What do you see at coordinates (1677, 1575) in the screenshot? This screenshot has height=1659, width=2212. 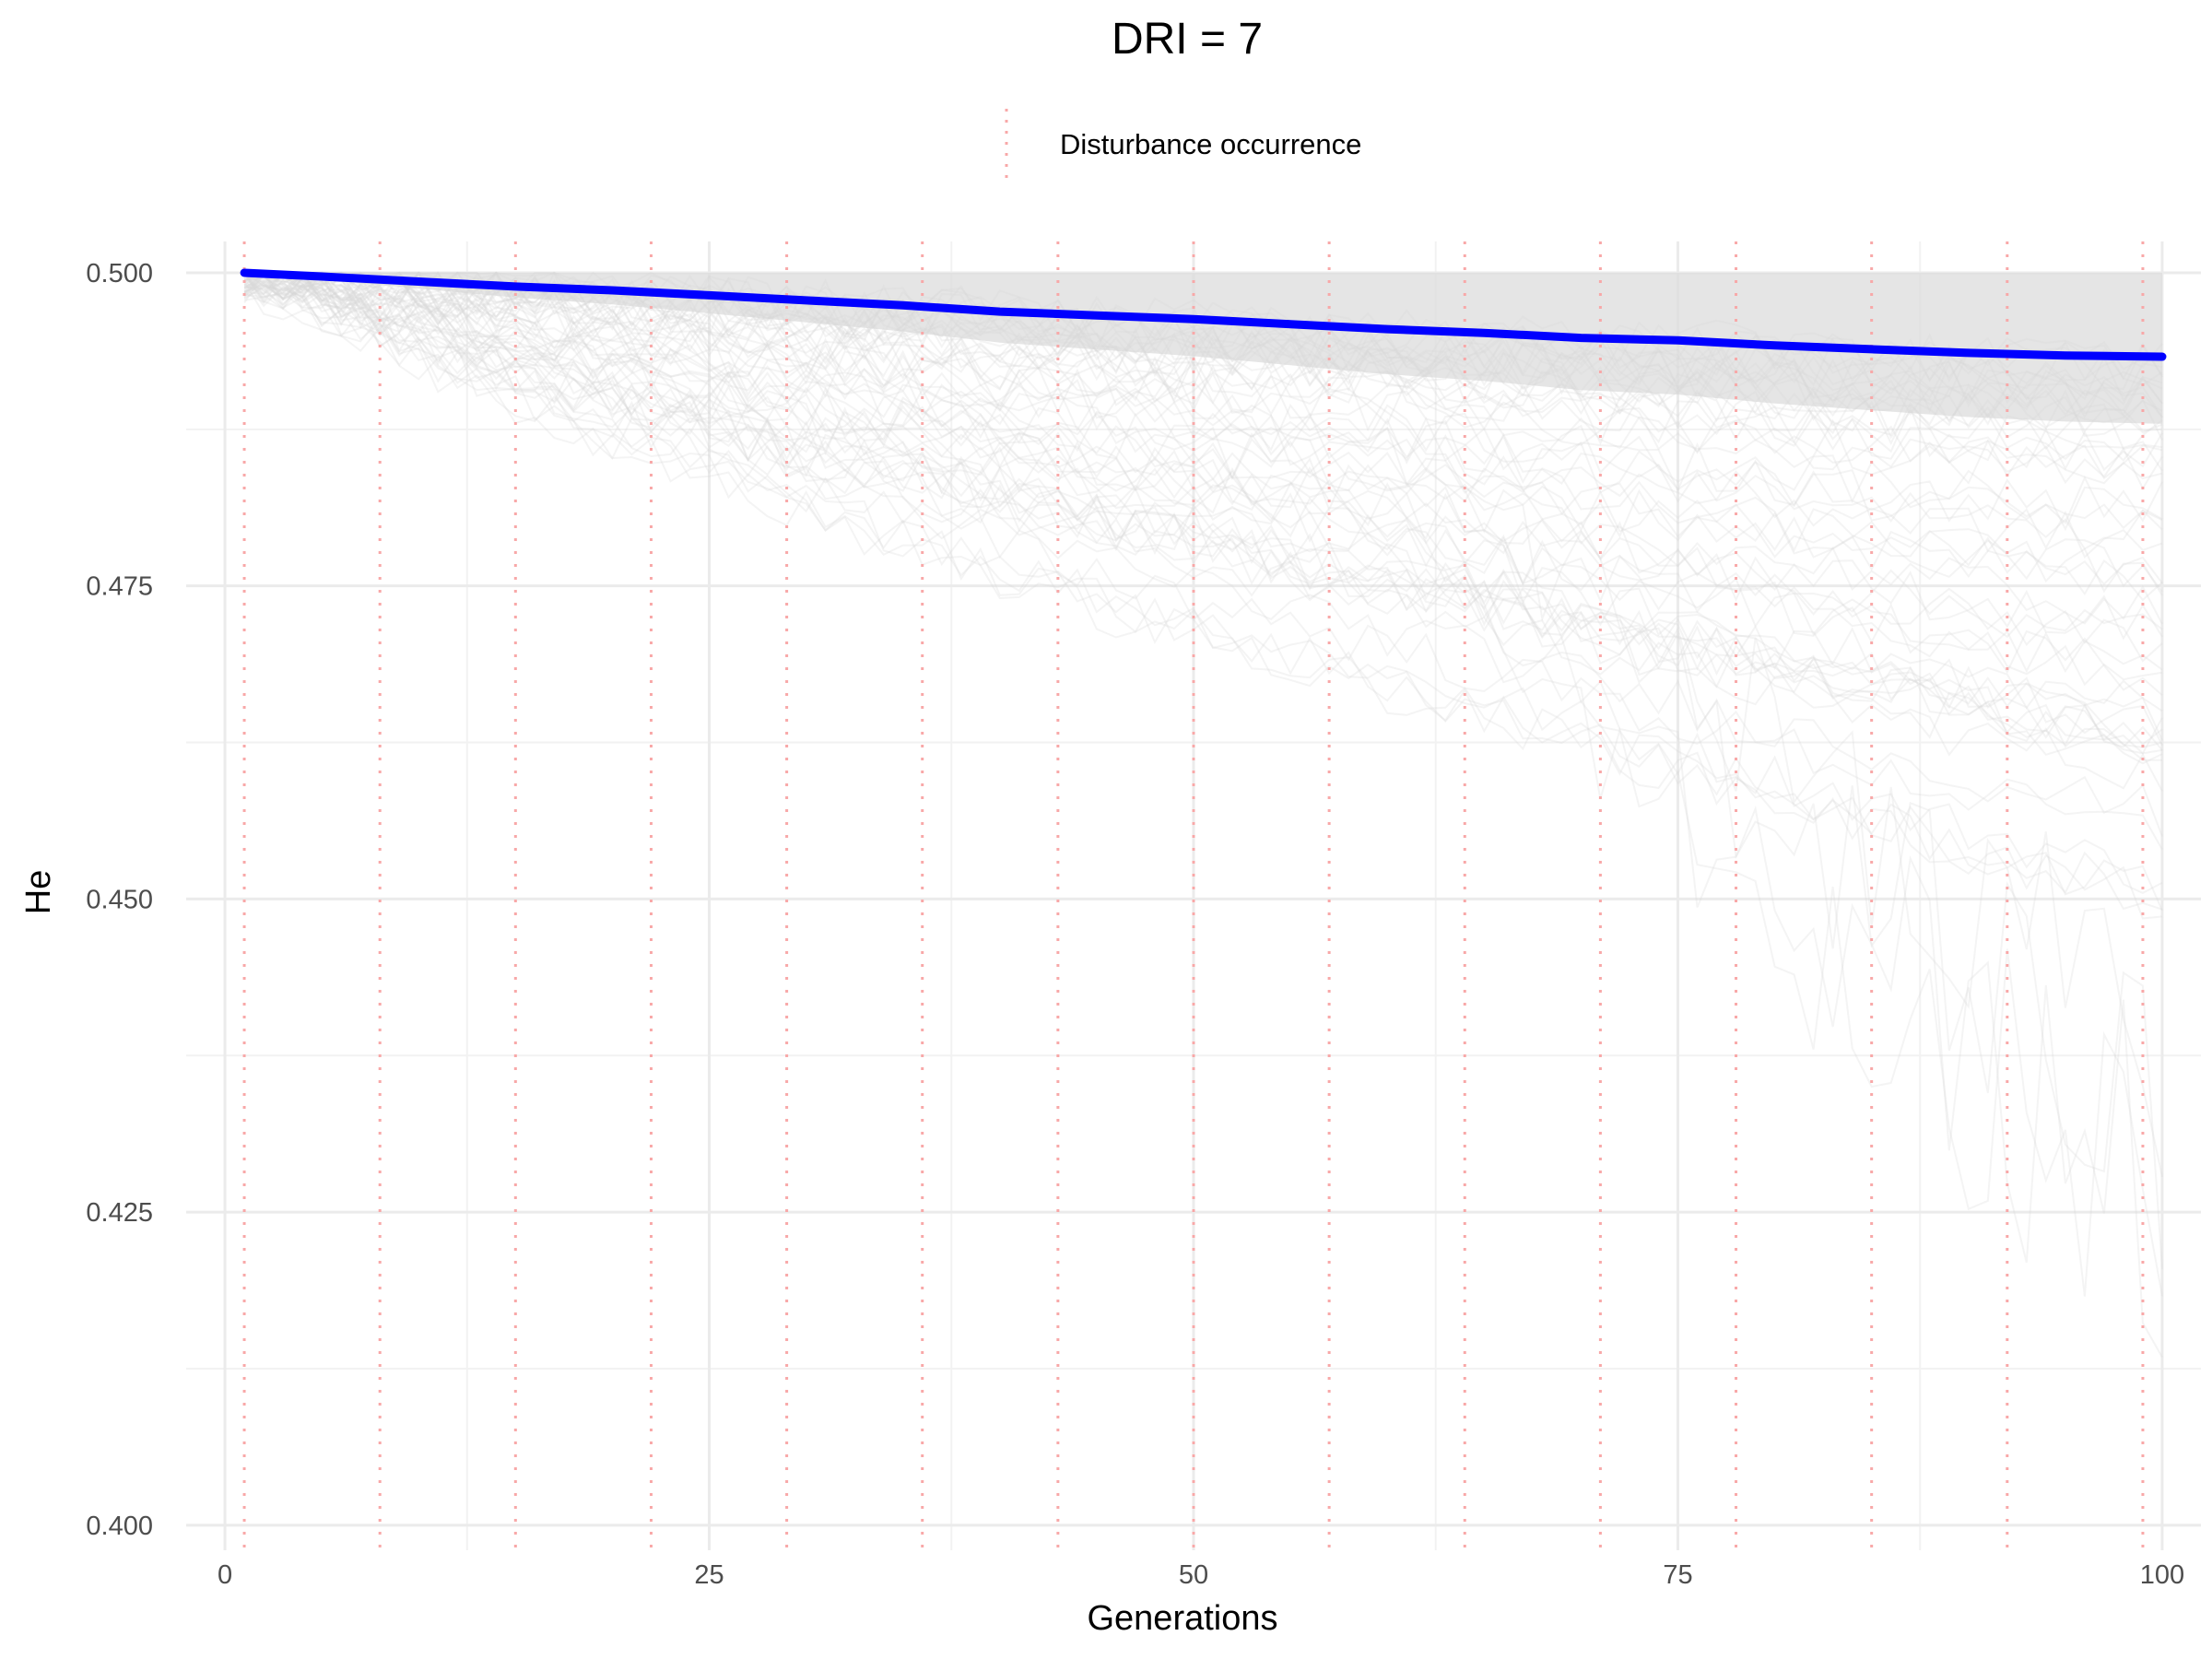 I see `x-tick-label: 75` at bounding box center [1677, 1575].